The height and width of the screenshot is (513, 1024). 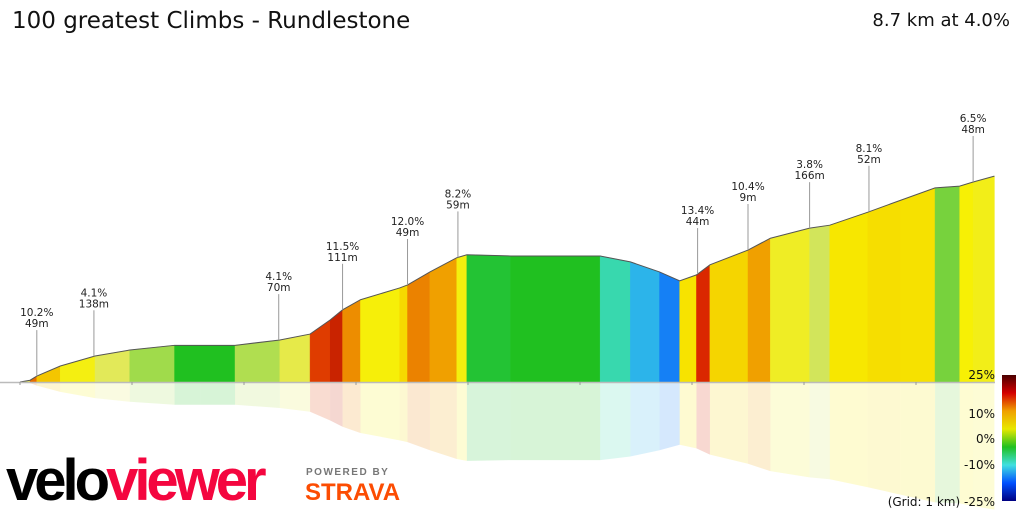 I want to click on legend-label-0: 0%, so click(x=985, y=439).